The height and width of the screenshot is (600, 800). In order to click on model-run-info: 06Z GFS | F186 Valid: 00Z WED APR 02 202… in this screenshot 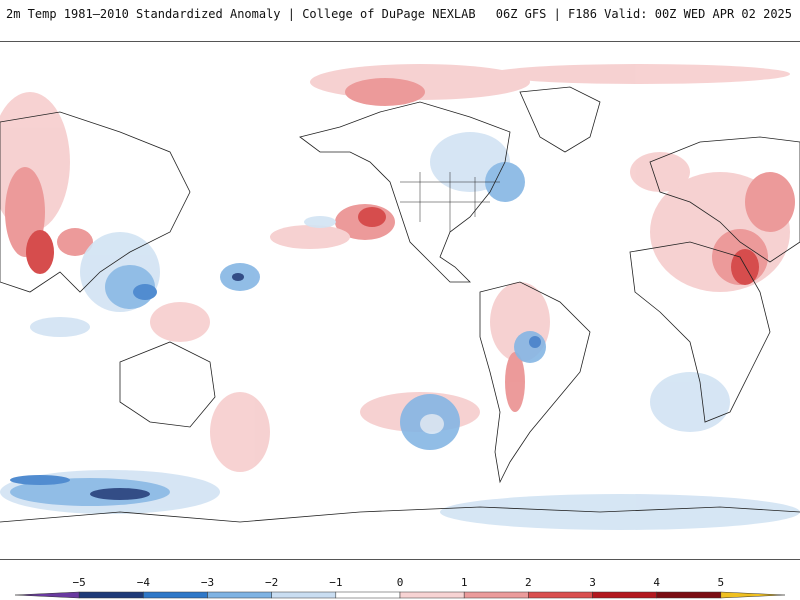, I will do `click(643, 14)`.